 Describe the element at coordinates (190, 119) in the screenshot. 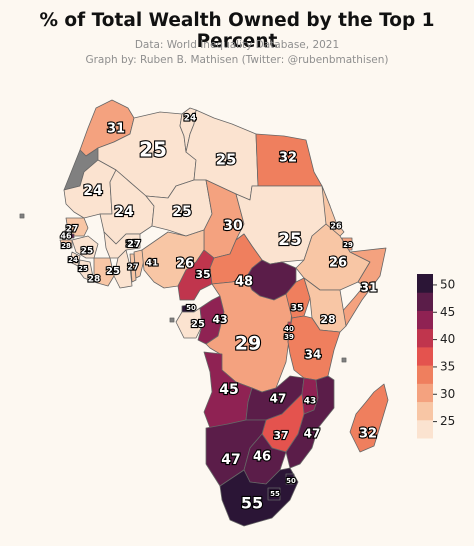

I see `value-label-tunisia: 24` at that location.